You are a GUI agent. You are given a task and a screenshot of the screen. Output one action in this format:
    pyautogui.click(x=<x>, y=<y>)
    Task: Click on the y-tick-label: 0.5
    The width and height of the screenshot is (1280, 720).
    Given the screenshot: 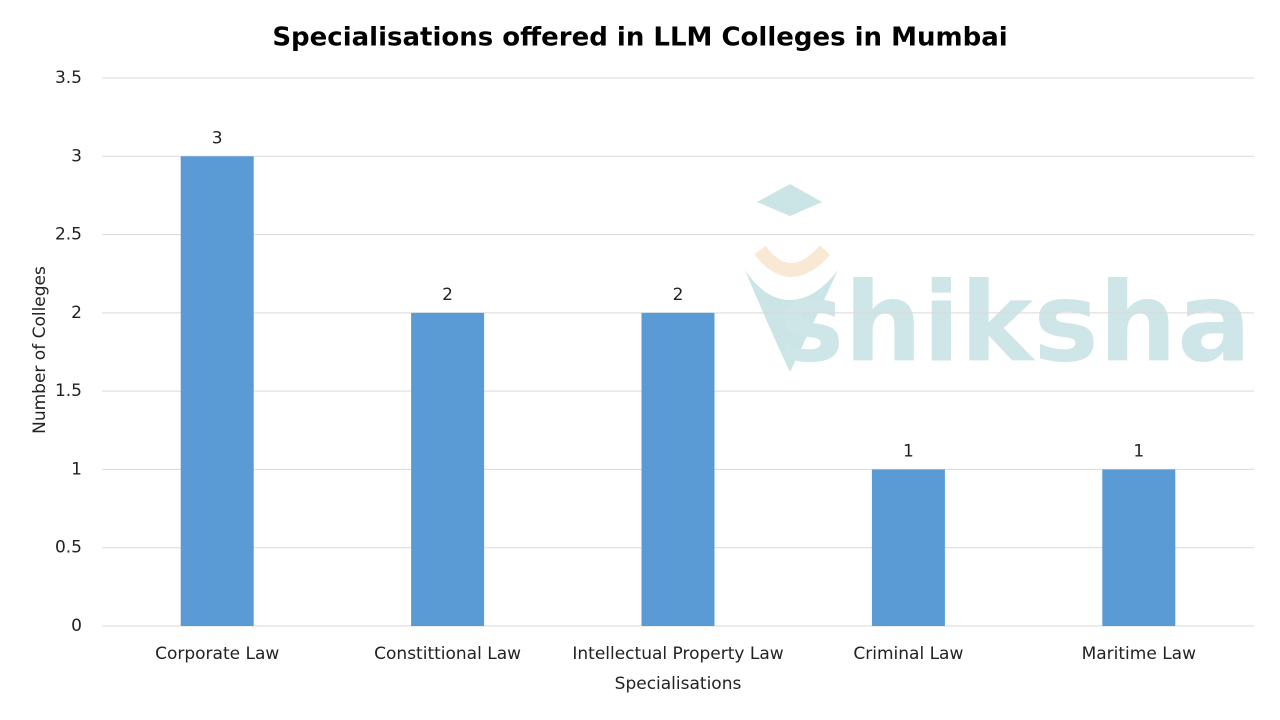 What is the action you would take?
    pyautogui.click(x=68, y=548)
    